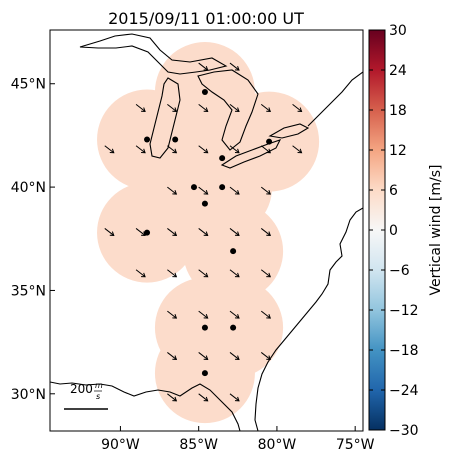  Describe the element at coordinates (398, 71) in the screenshot. I see `colorbar-tick-label: 24` at that location.